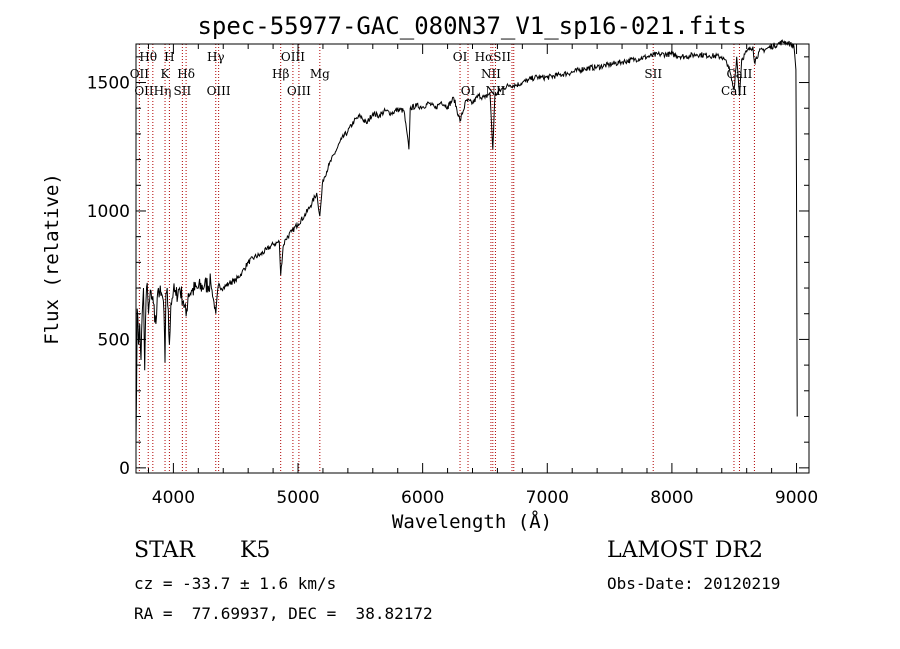 The height and width of the screenshot is (649, 900). I want to click on line-label: K, so click(166, 74).